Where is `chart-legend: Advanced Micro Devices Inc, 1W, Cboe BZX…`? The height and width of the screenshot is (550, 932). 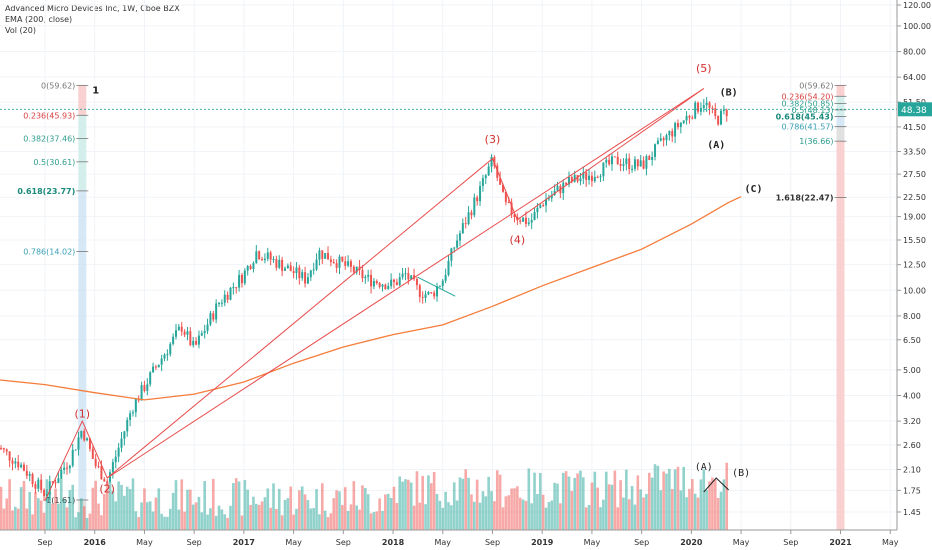 chart-legend: Advanced Micro Devices Inc, 1W, Cboe BZX… is located at coordinates (92, 19).